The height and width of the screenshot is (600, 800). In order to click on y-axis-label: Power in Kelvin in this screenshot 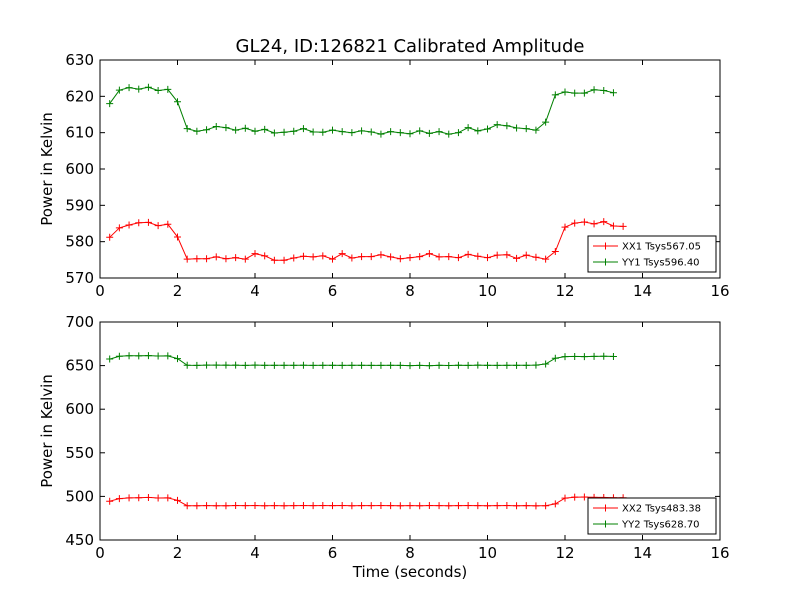, I will do `click(47, 431)`.